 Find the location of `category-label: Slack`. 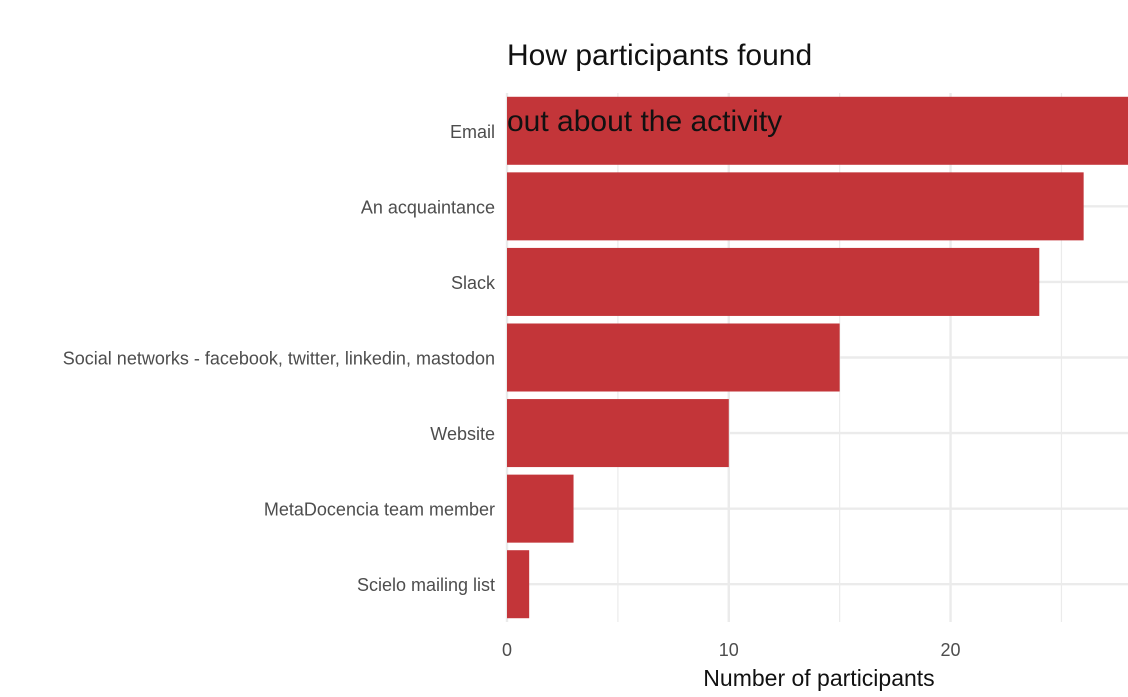

category-label: Slack is located at coordinates (473, 283).